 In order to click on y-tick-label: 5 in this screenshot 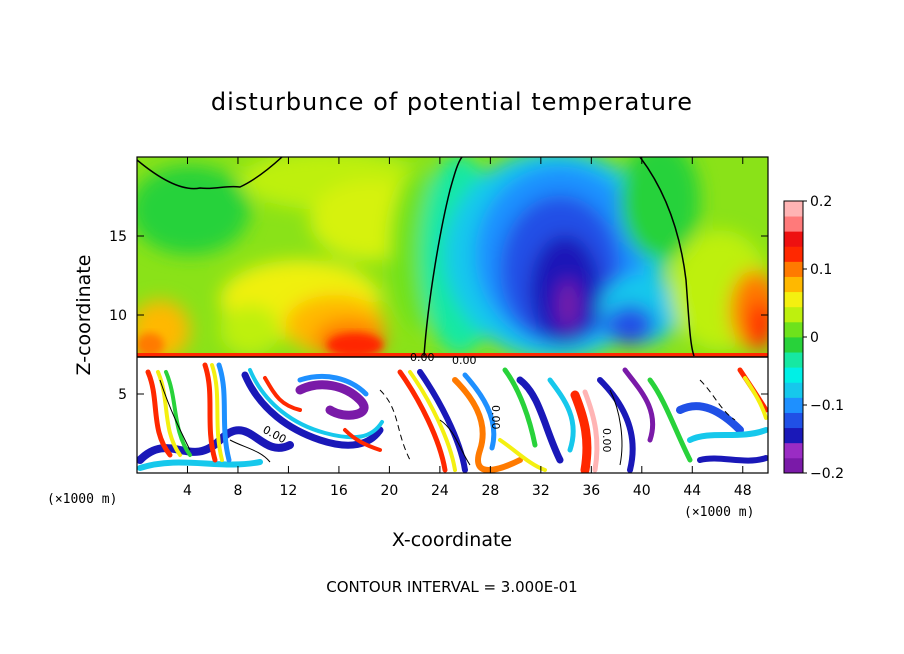, I will do `click(122, 395)`.